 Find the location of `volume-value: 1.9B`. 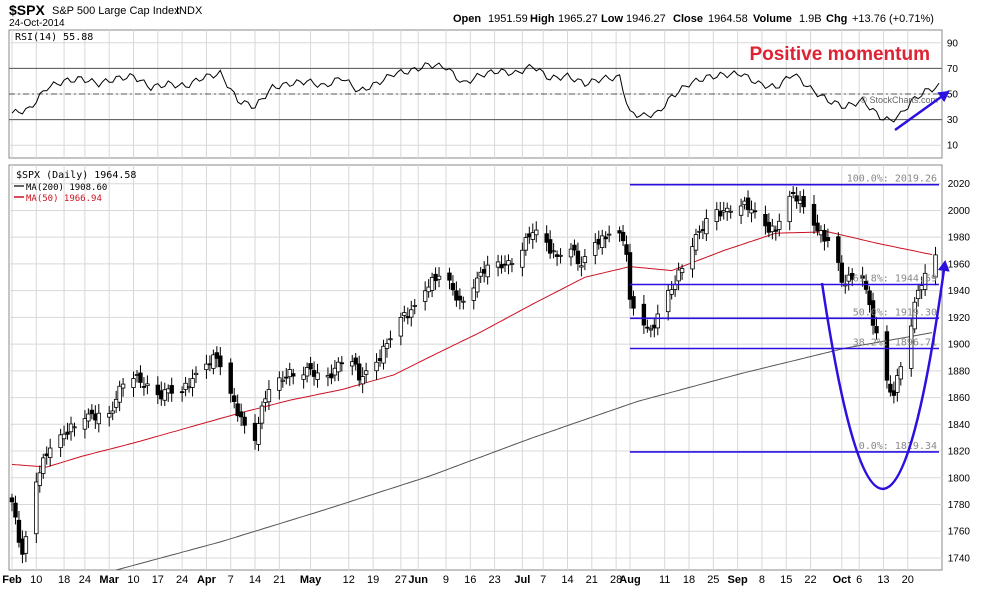

volume-value: 1.9B is located at coordinates (810, 19).